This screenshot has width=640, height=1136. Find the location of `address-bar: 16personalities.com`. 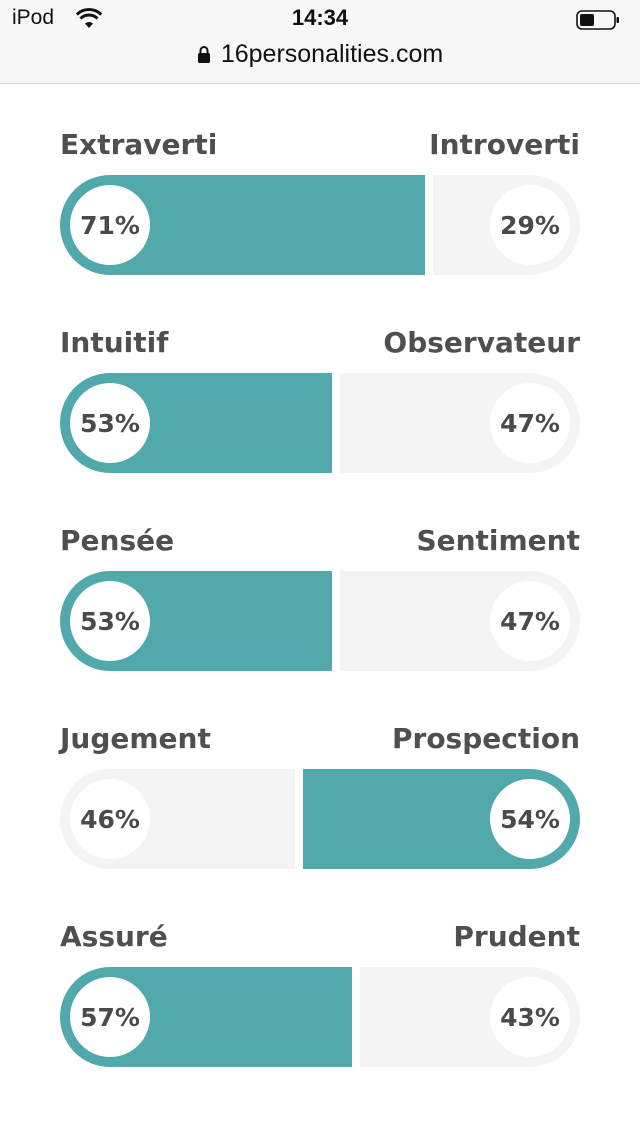

address-bar: 16personalities.com is located at coordinates (320, 54).